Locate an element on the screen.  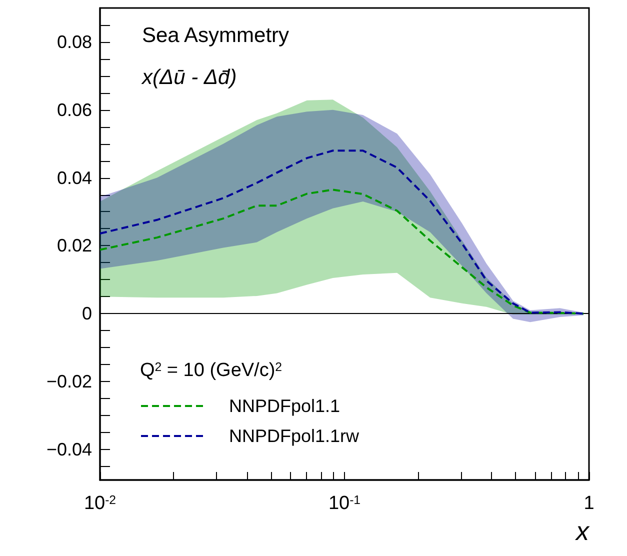
text: Sea Asymmetry is located at coordinates (216, 35).